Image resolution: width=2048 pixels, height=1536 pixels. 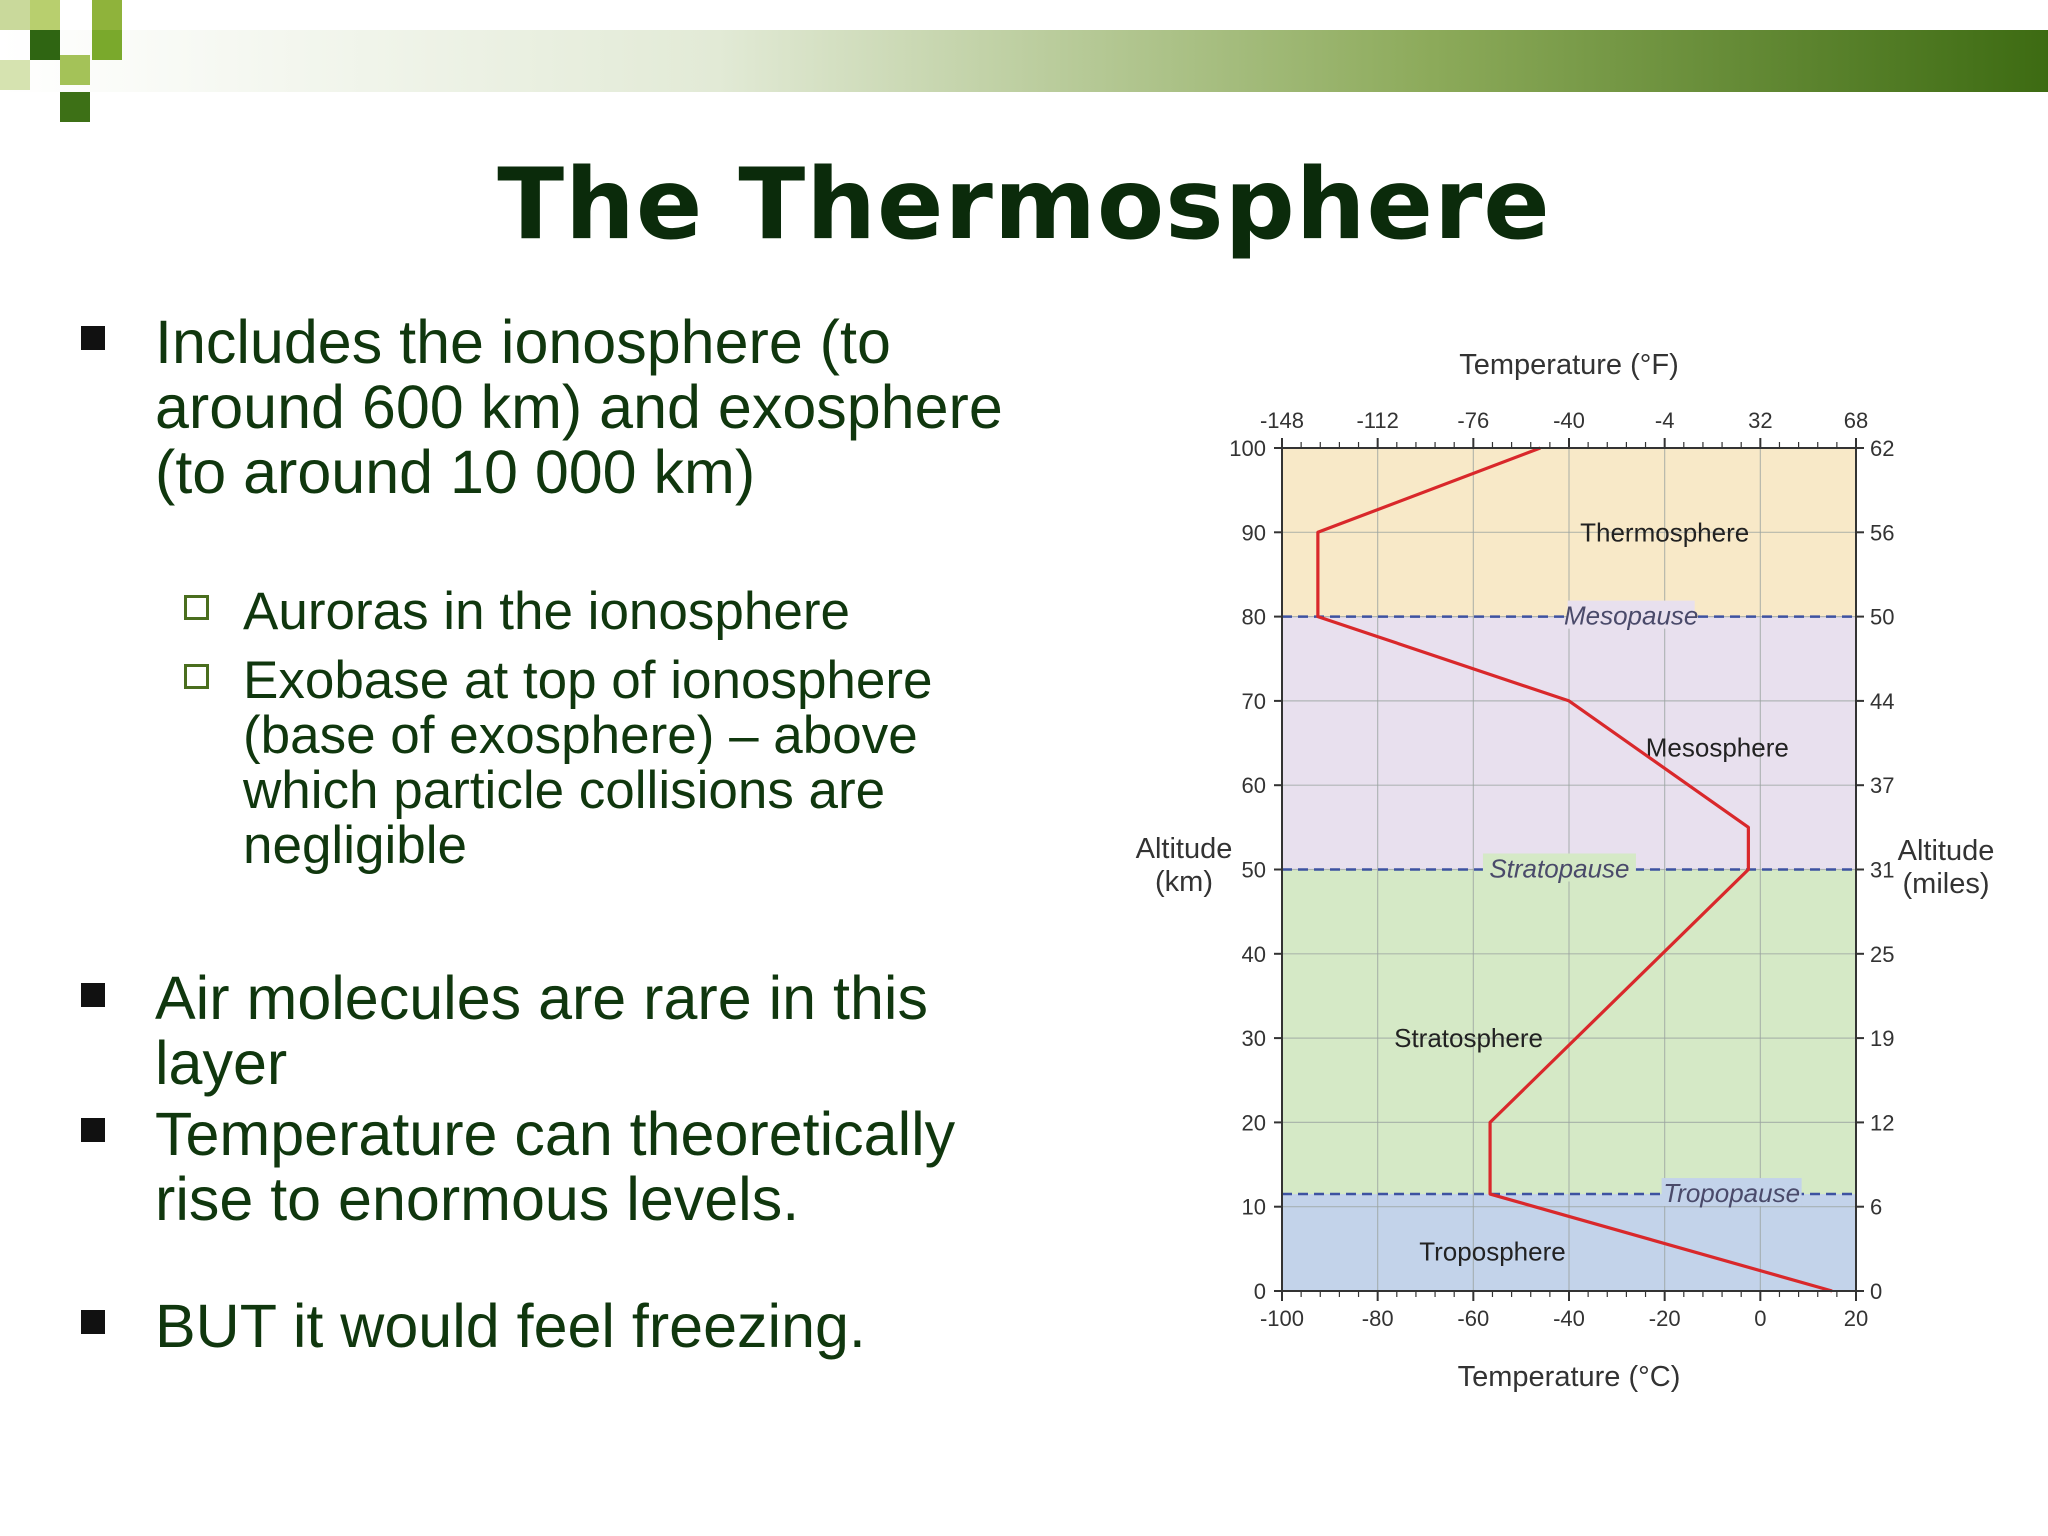 I want to click on y-right-tick-label: 0, so click(x=1876, y=1291).